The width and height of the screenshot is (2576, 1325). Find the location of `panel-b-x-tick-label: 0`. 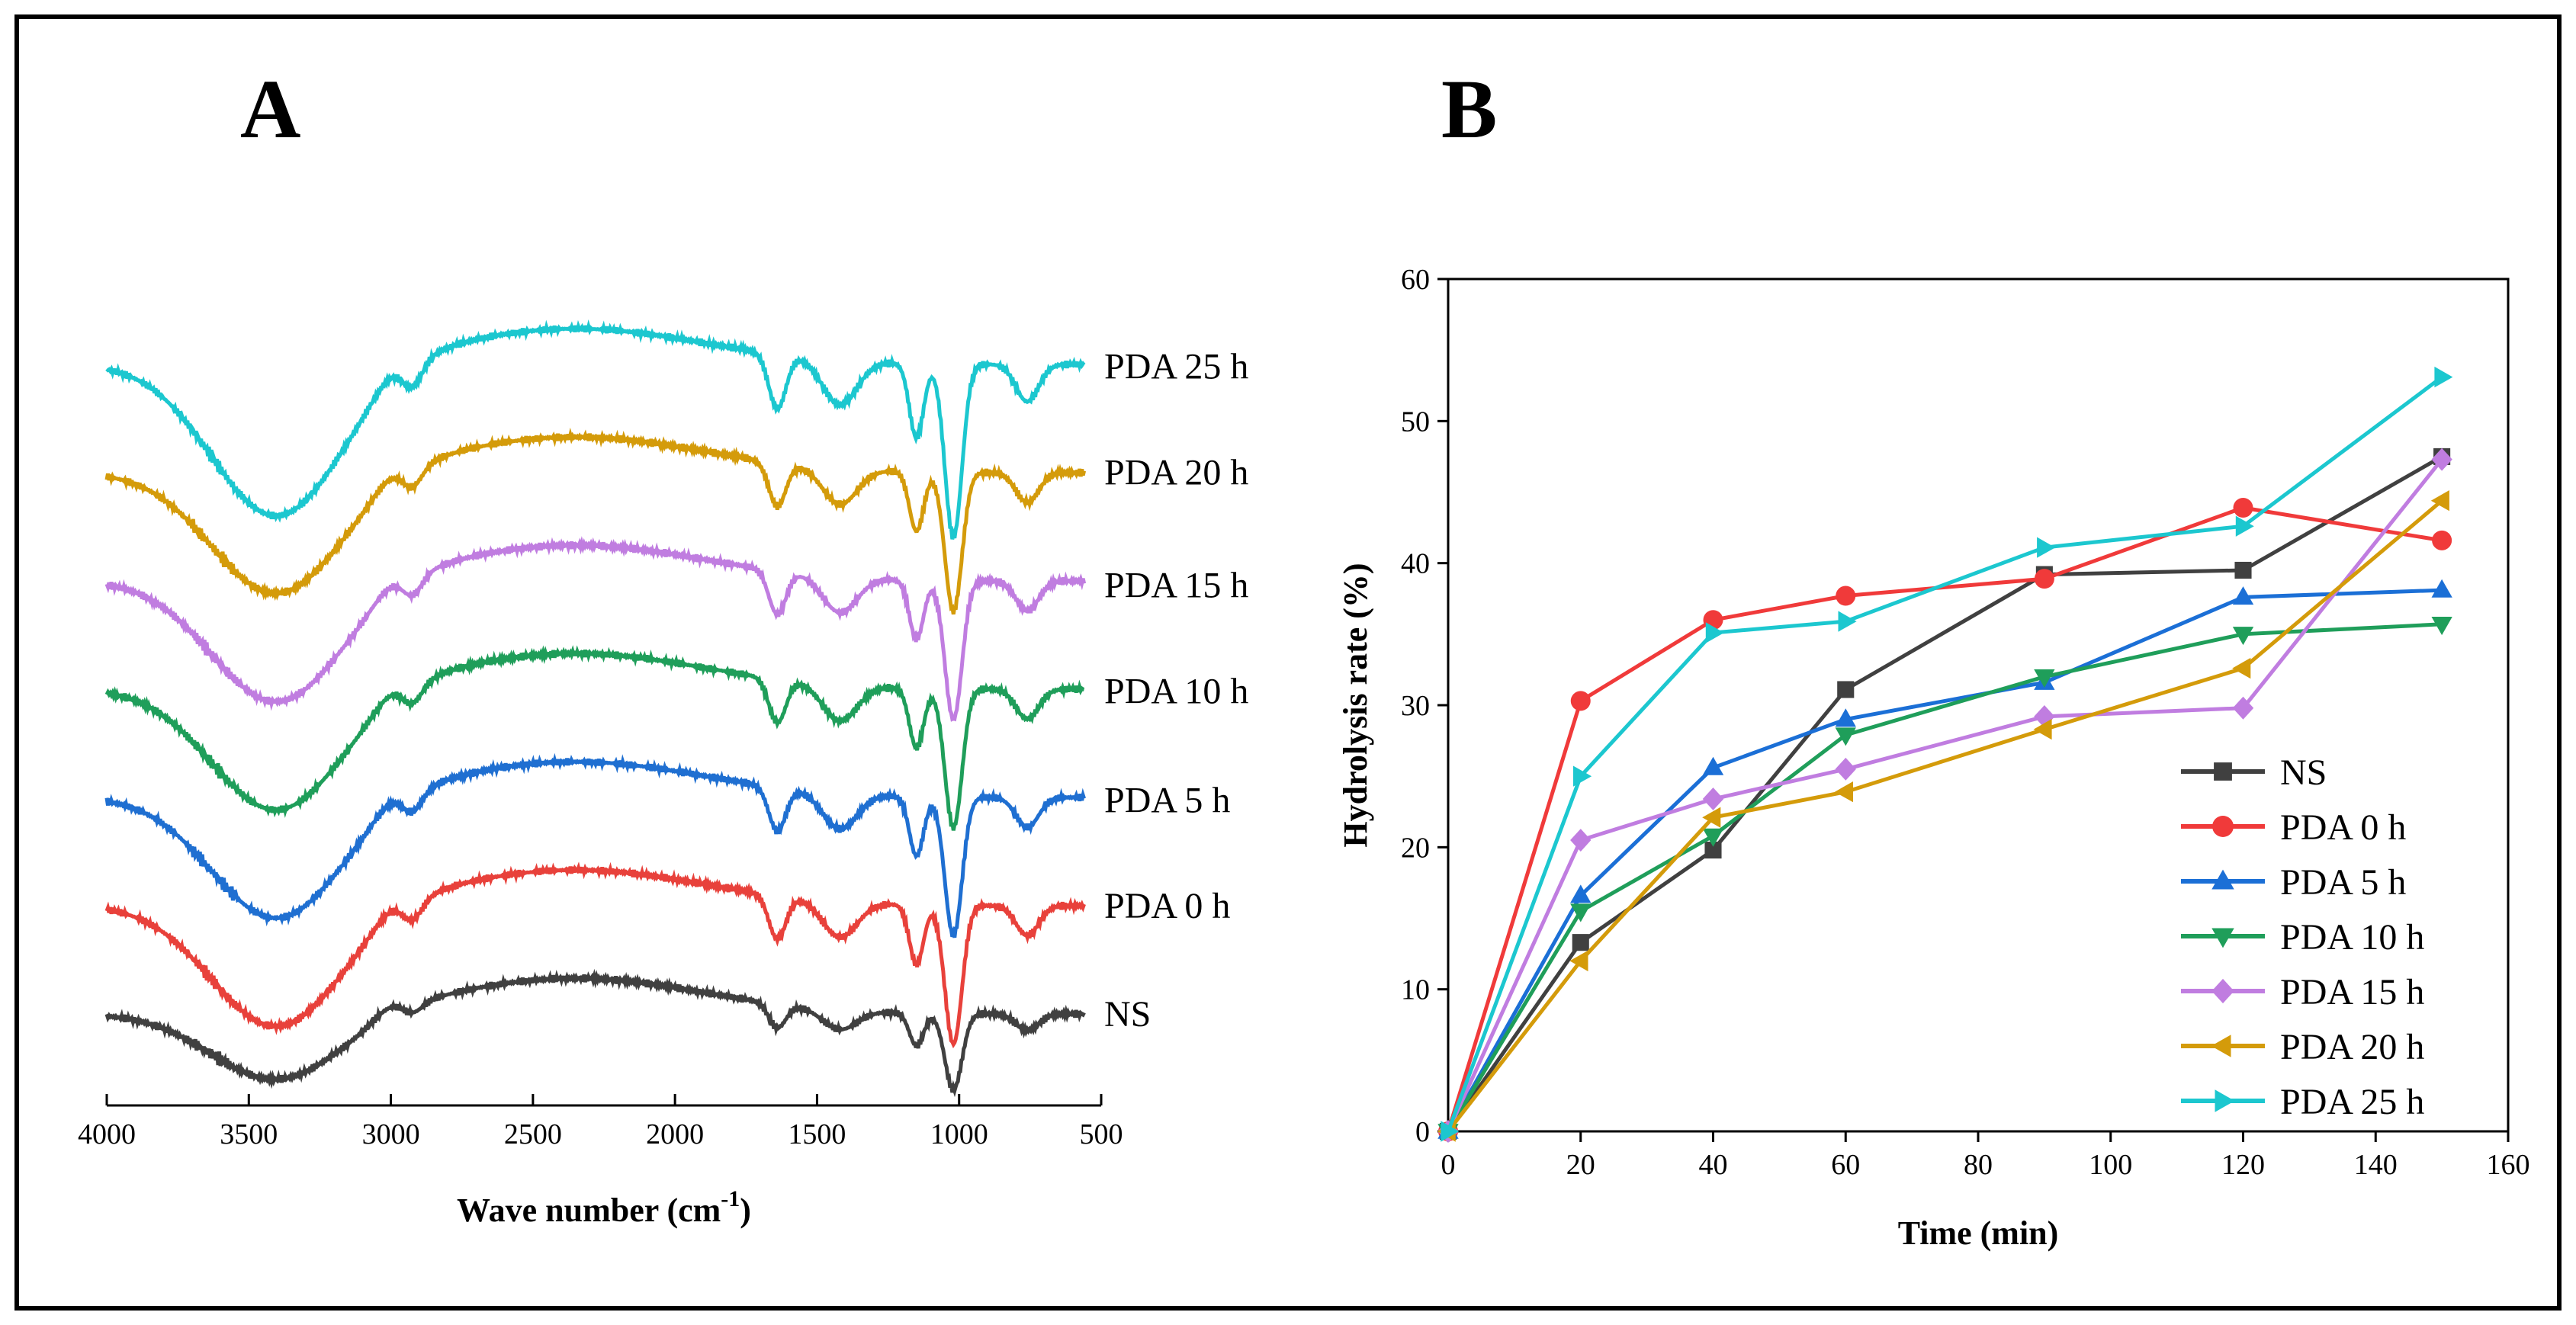

panel-b-x-tick-label: 0 is located at coordinates (1448, 1165).